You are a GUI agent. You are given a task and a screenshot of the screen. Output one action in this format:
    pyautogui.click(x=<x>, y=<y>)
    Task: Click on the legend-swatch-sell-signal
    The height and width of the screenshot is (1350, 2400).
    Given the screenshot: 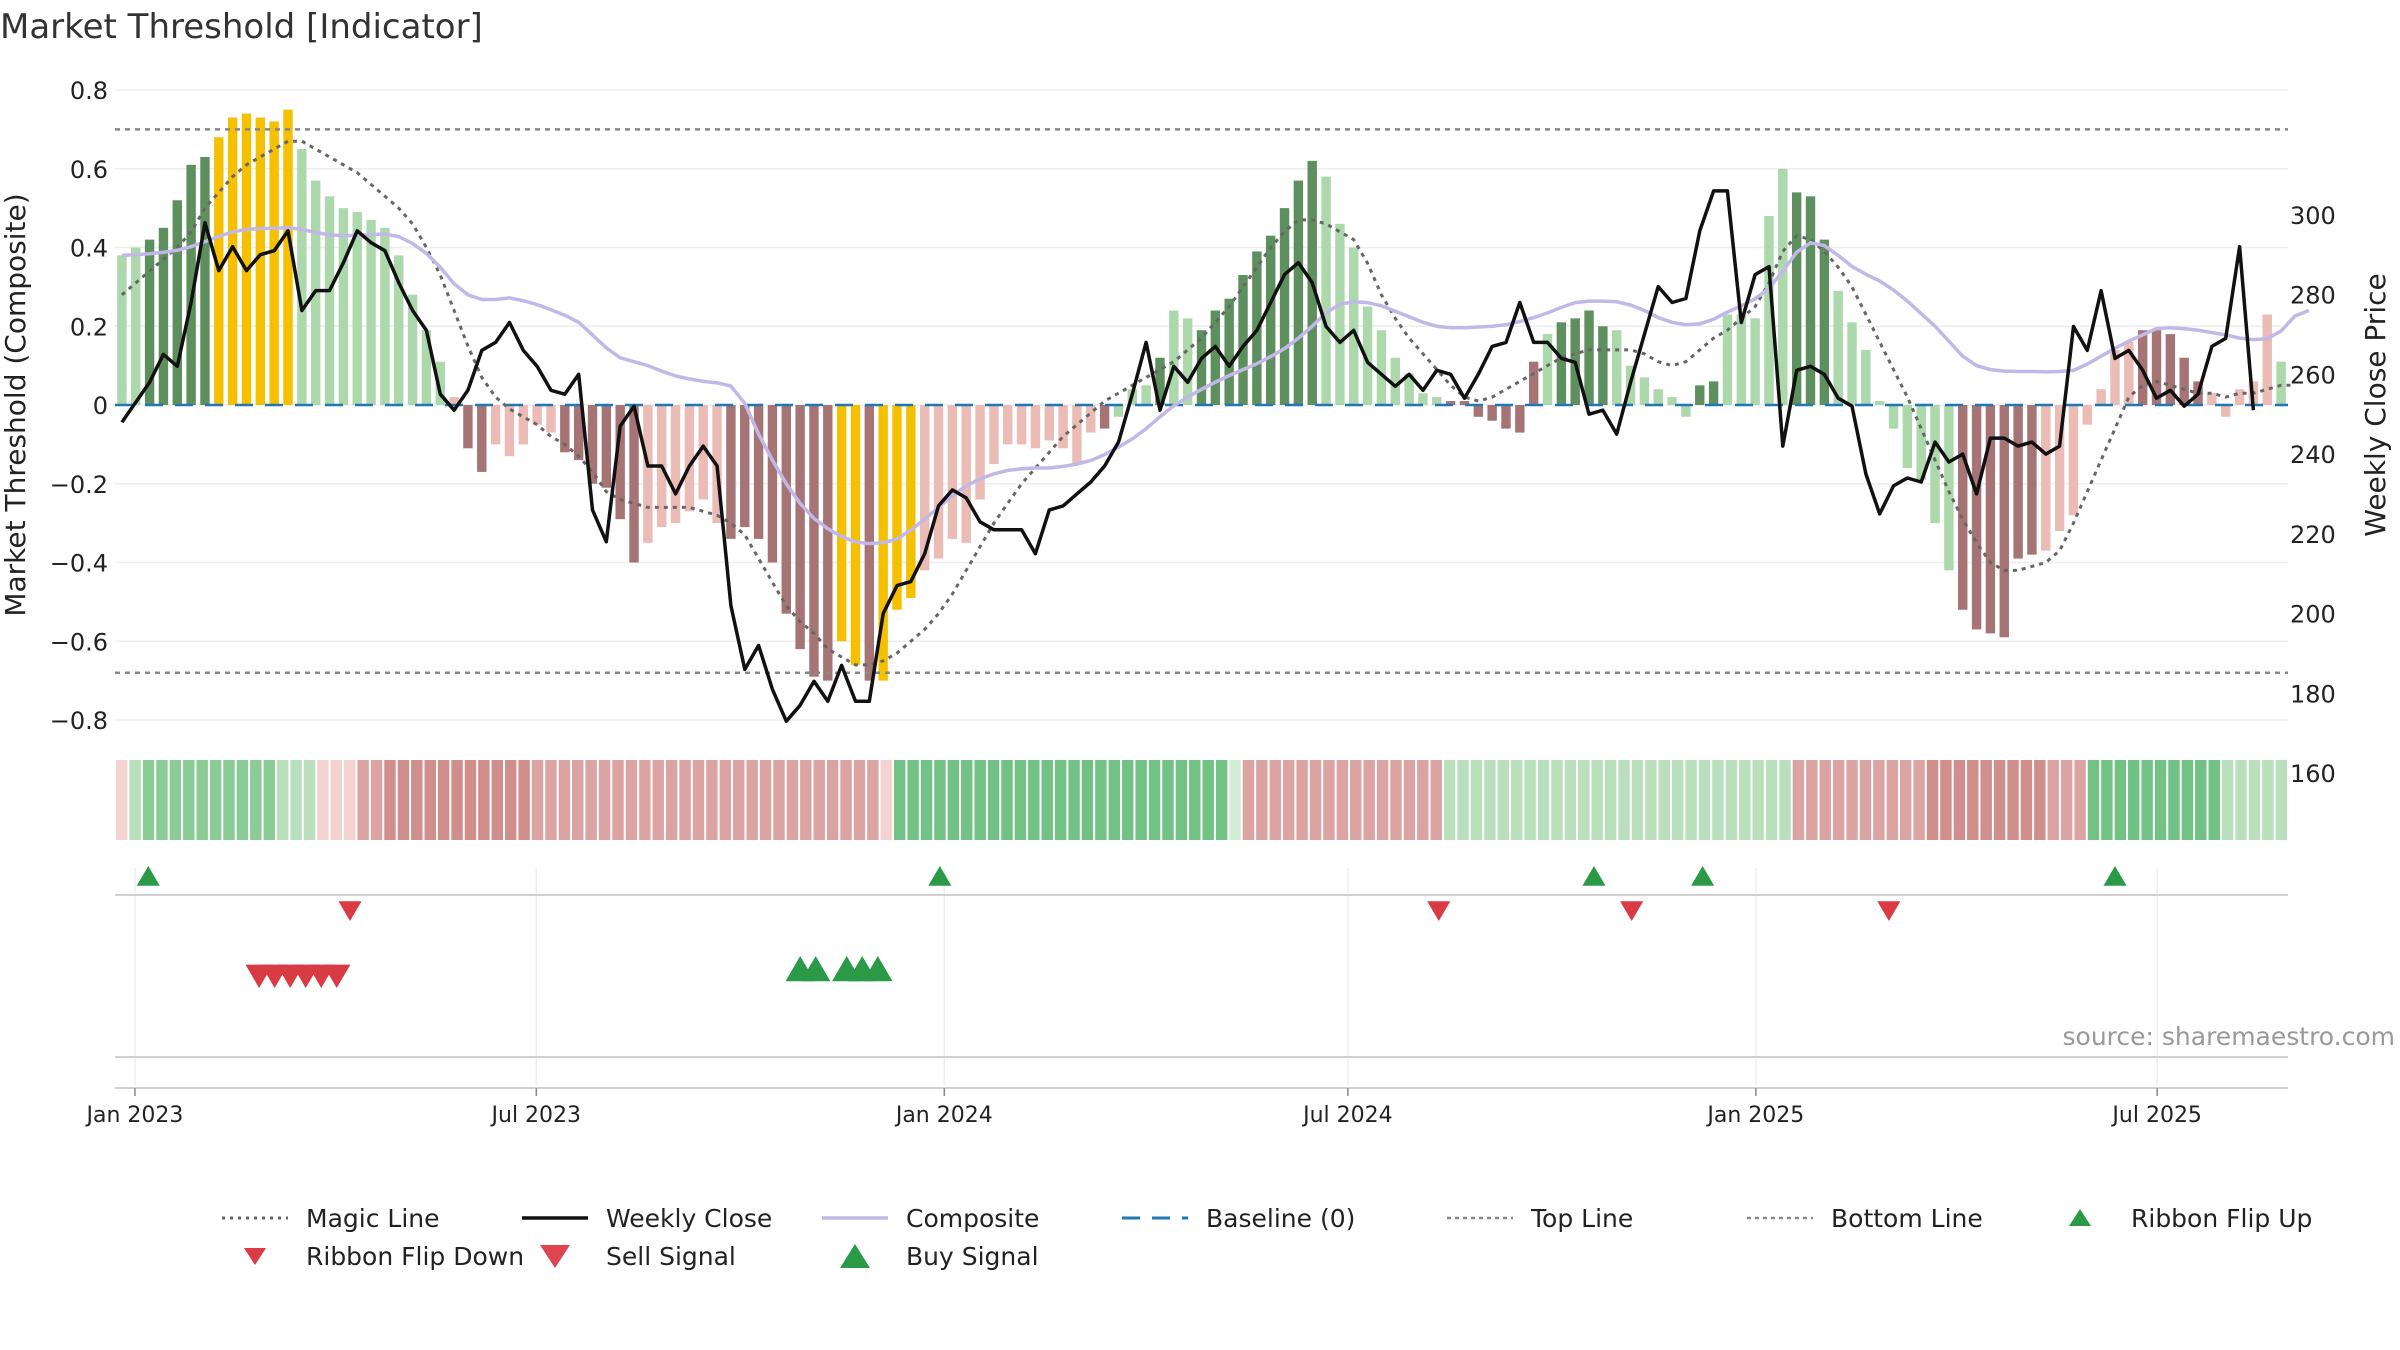 What is the action you would take?
    pyautogui.click(x=555, y=1256)
    